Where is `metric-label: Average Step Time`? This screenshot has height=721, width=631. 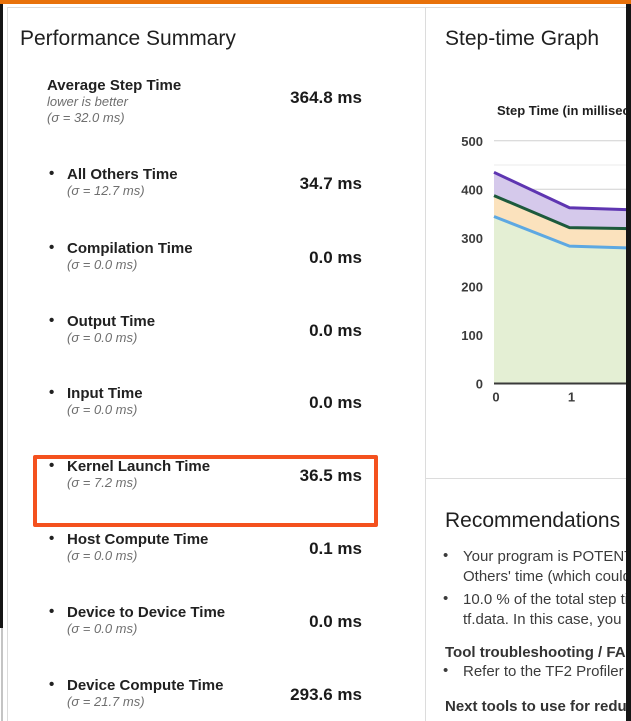 metric-label: Average Step Time is located at coordinates (114, 85).